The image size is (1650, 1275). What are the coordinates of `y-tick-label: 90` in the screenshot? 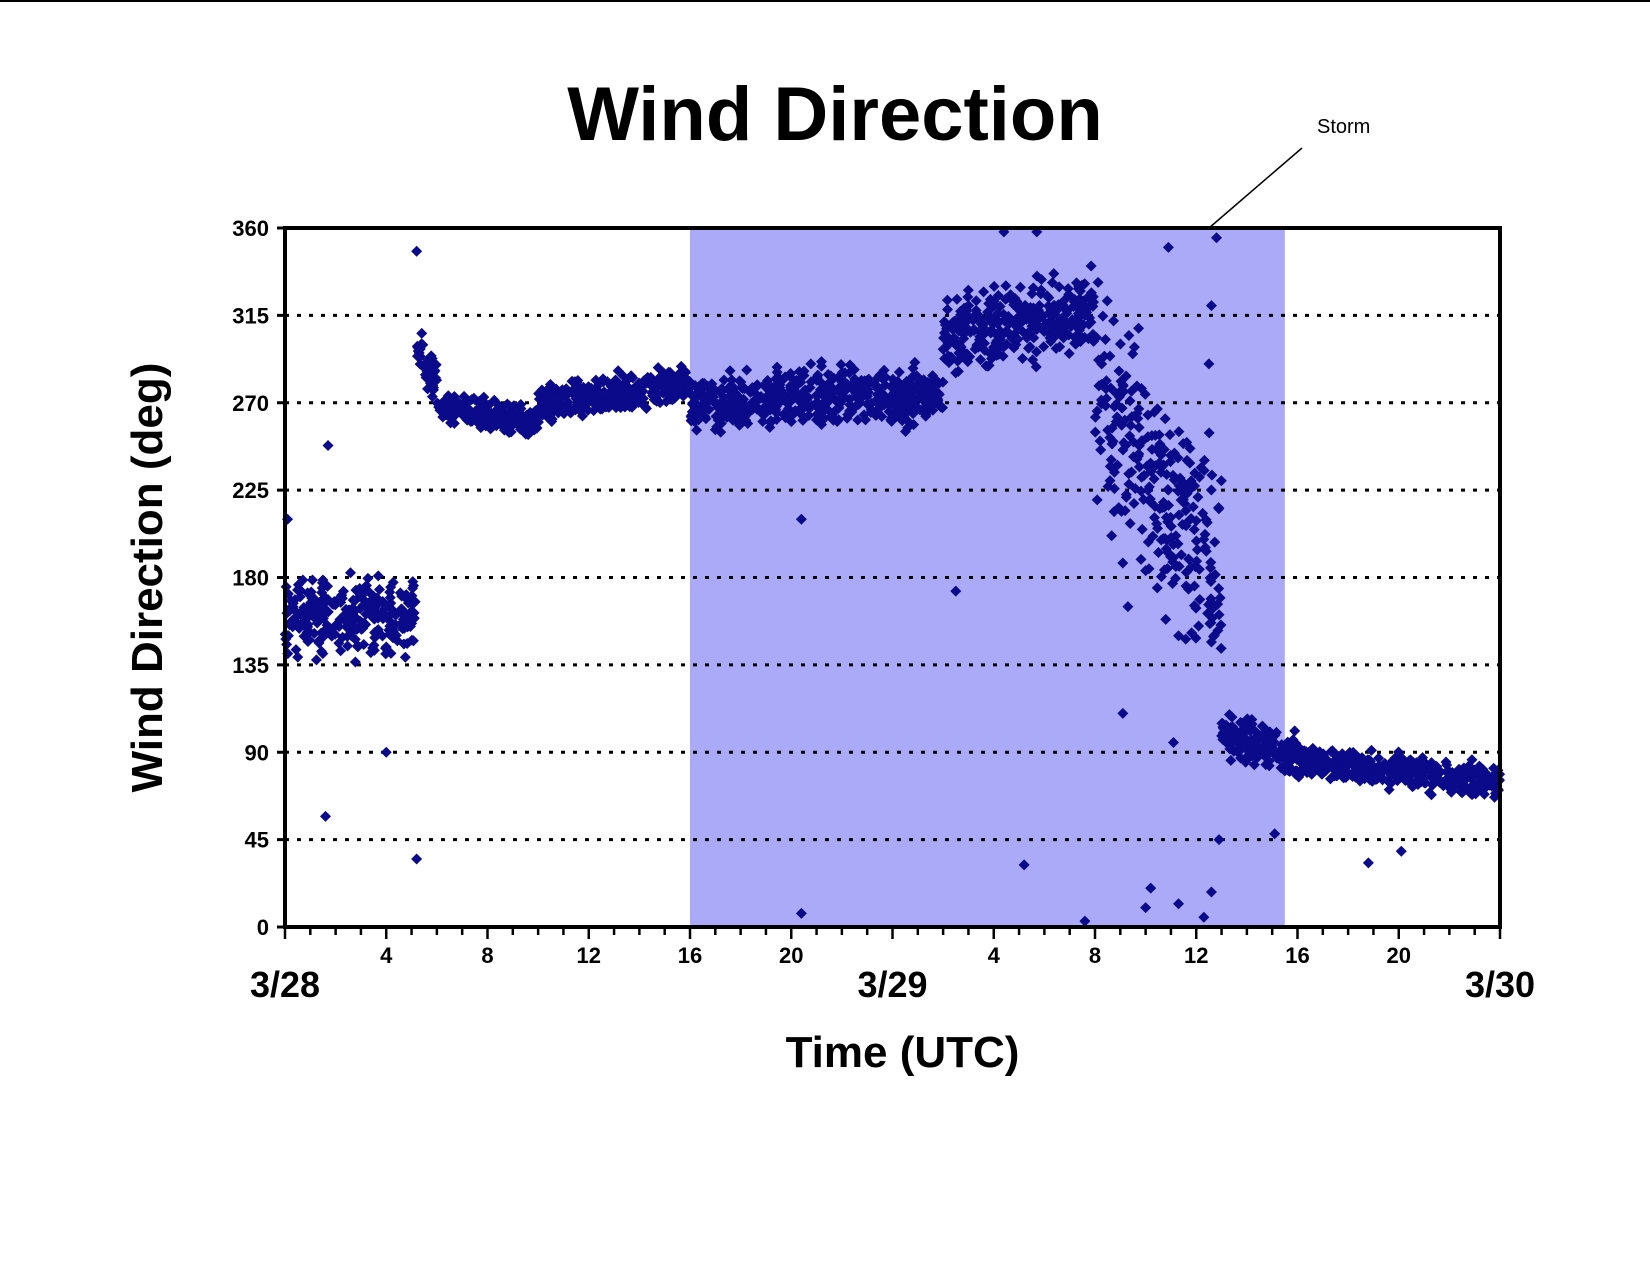 It's located at (257, 752).